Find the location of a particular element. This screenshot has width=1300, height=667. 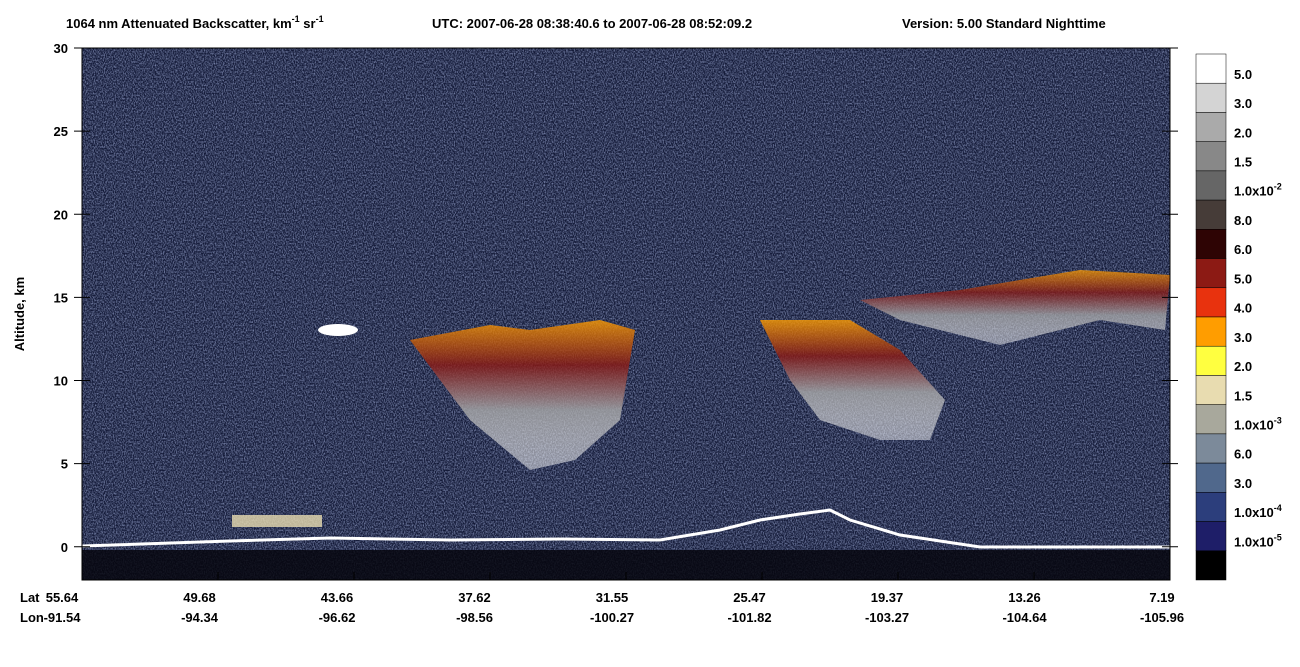

x-row-label: Lon is located at coordinates (32, 617).